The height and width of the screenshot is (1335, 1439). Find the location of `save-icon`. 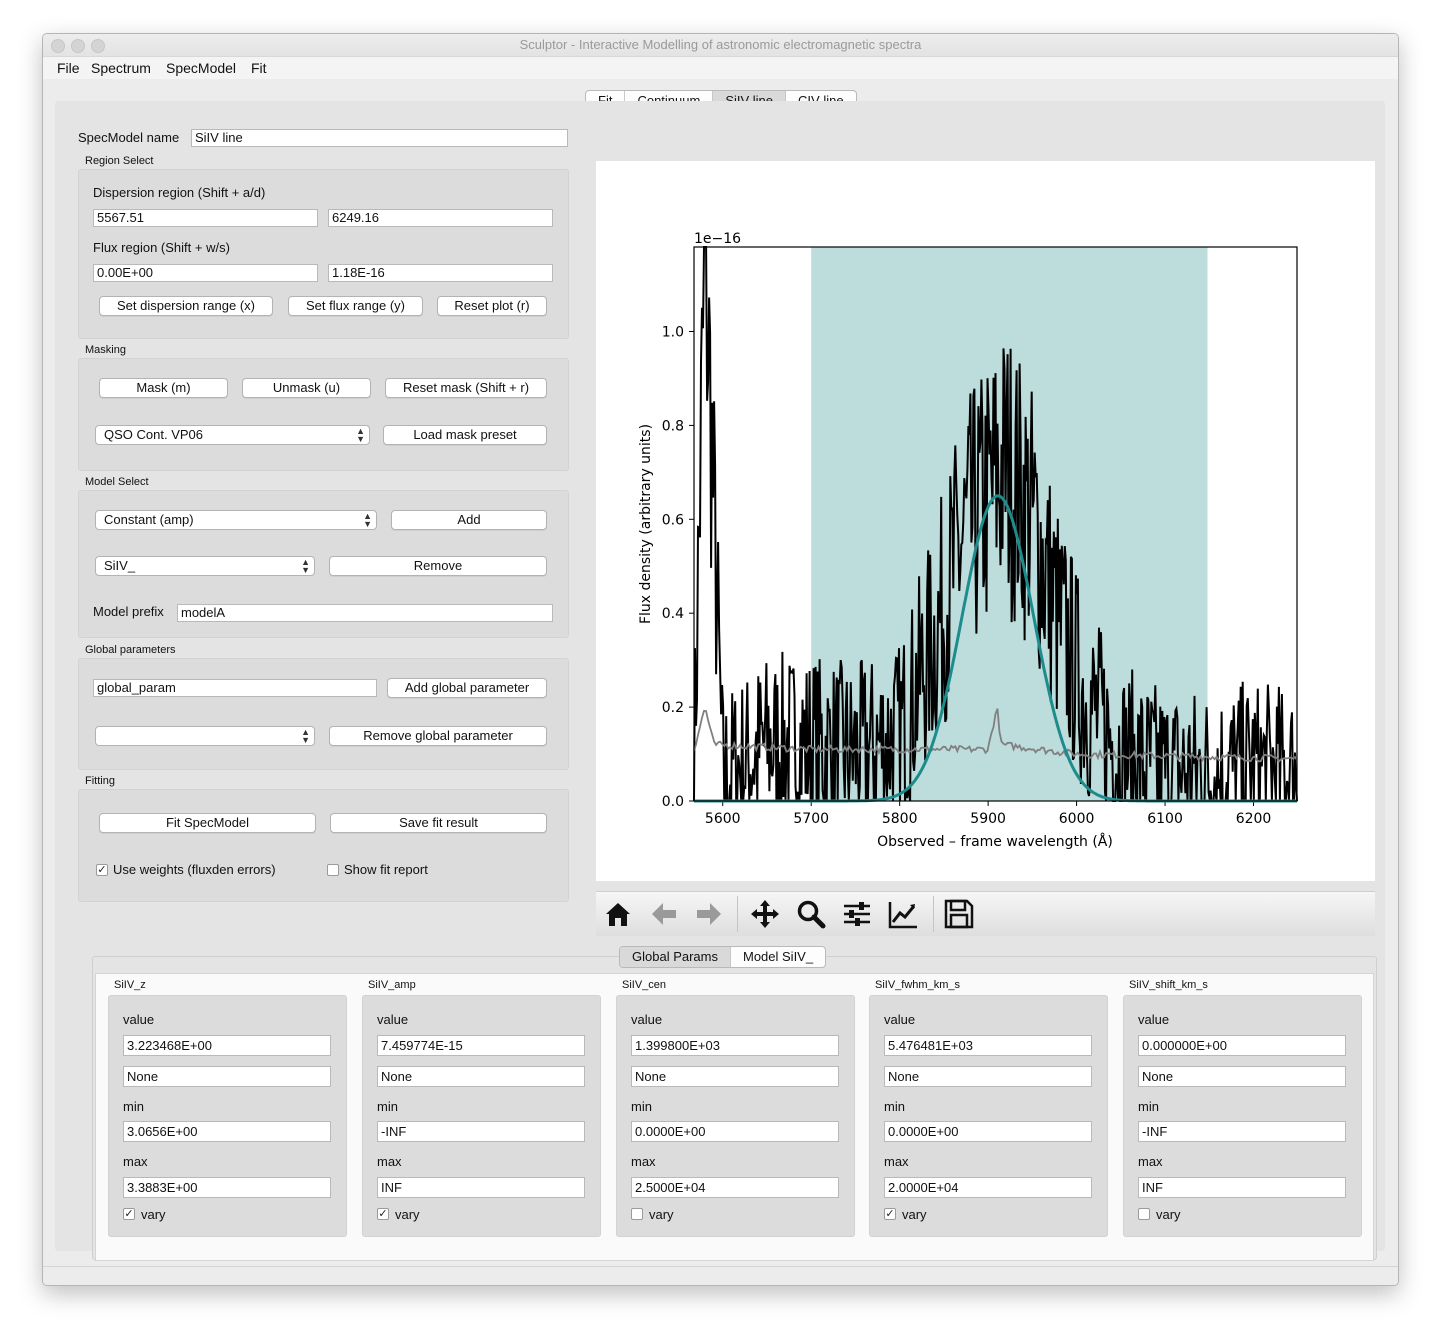

save-icon is located at coordinates (959, 914).